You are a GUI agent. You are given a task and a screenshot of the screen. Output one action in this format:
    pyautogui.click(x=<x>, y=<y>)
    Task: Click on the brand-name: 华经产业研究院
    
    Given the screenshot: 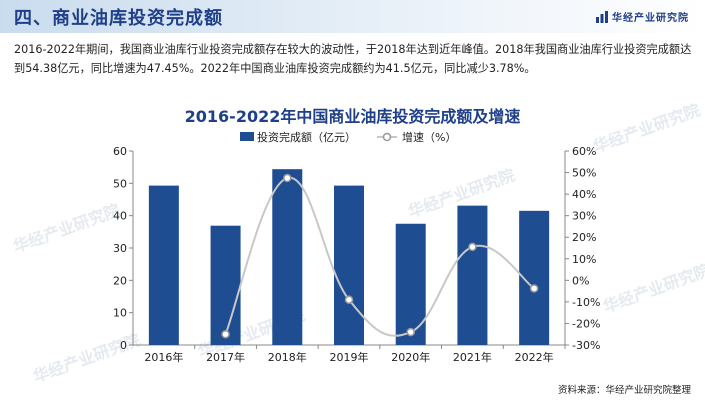 What is the action you would take?
    pyautogui.click(x=650, y=18)
    